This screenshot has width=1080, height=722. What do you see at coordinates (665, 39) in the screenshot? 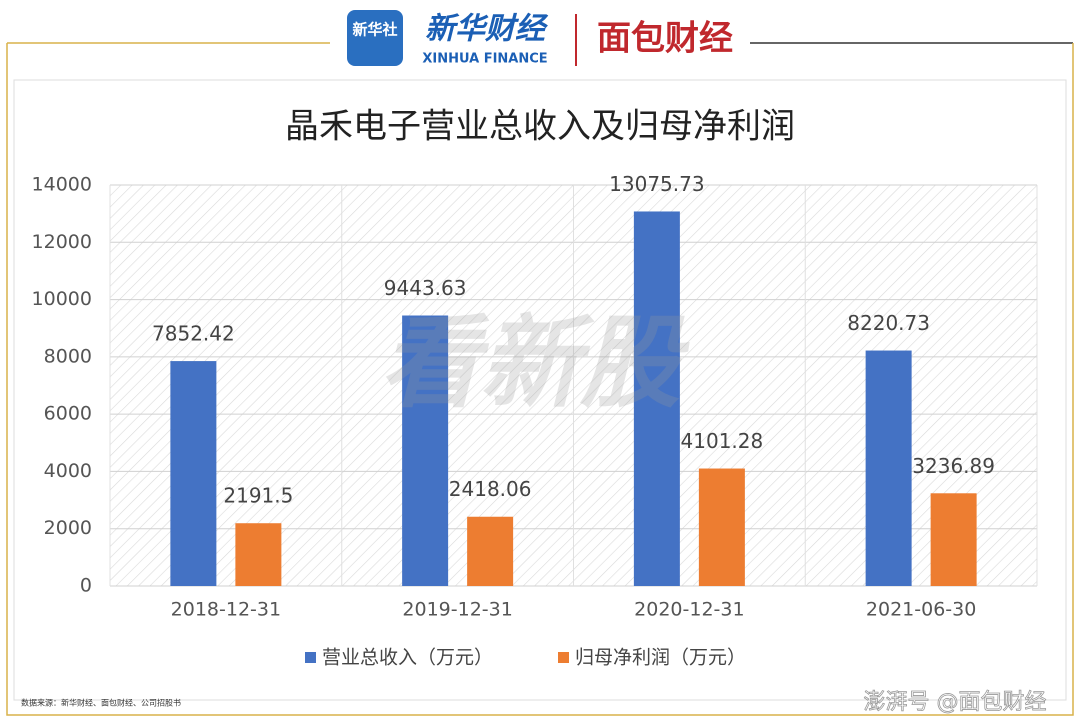
I see `partner: 面包财经` at bounding box center [665, 39].